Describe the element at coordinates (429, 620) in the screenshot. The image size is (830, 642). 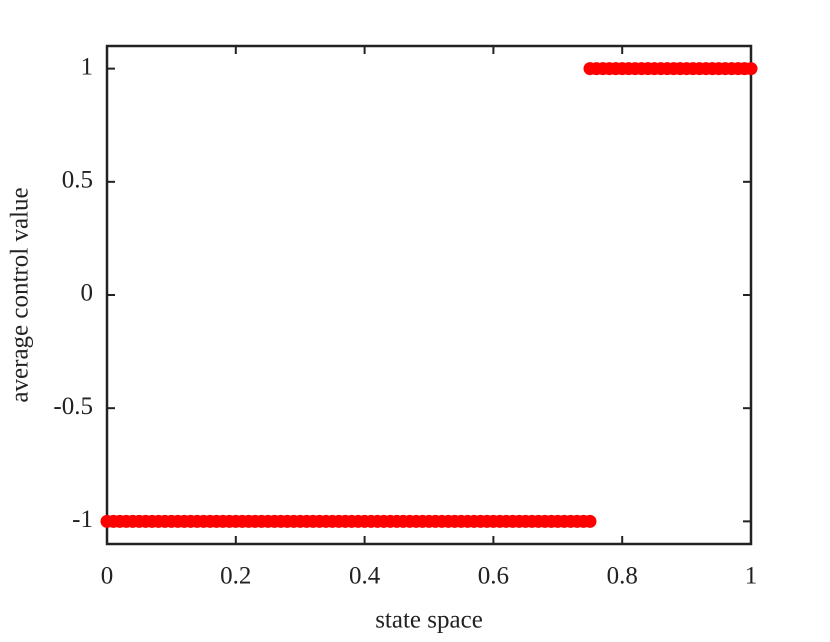
I see `x-axis-label: state space` at that location.